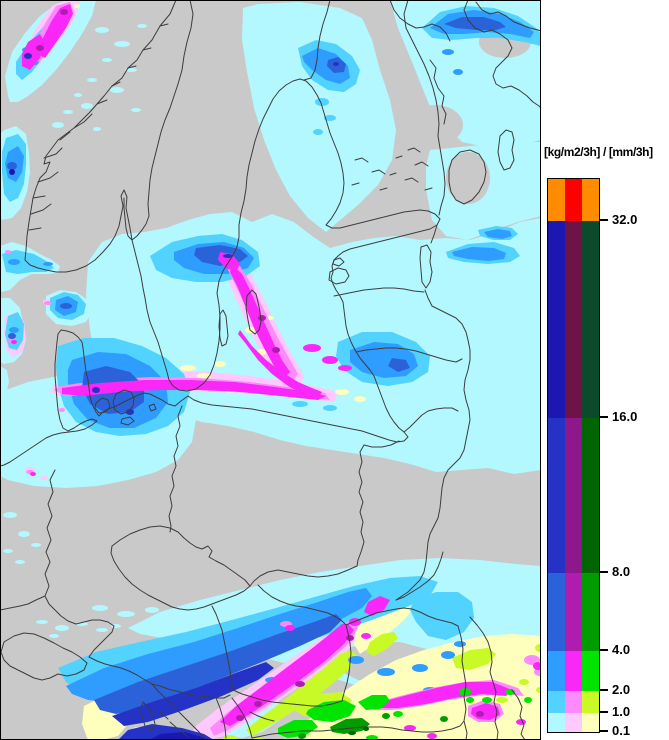  I want to click on precip-rain5-areas, so click(358, 731).